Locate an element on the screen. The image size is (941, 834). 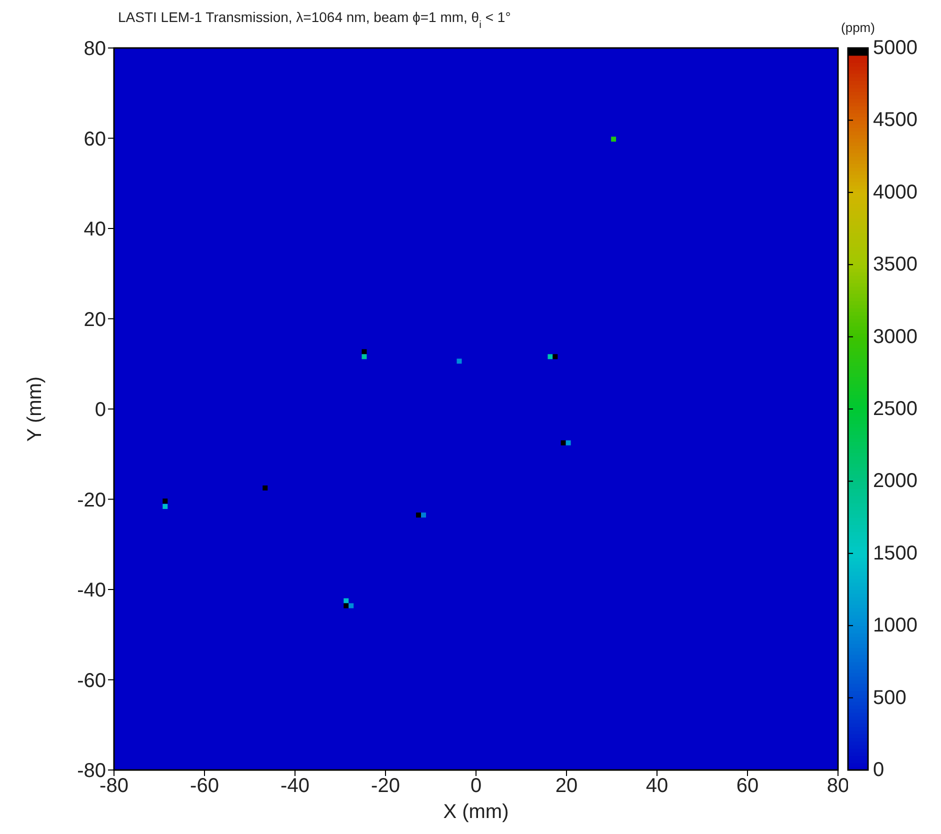
x-tick-label: 60 is located at coordinates (747, 786).